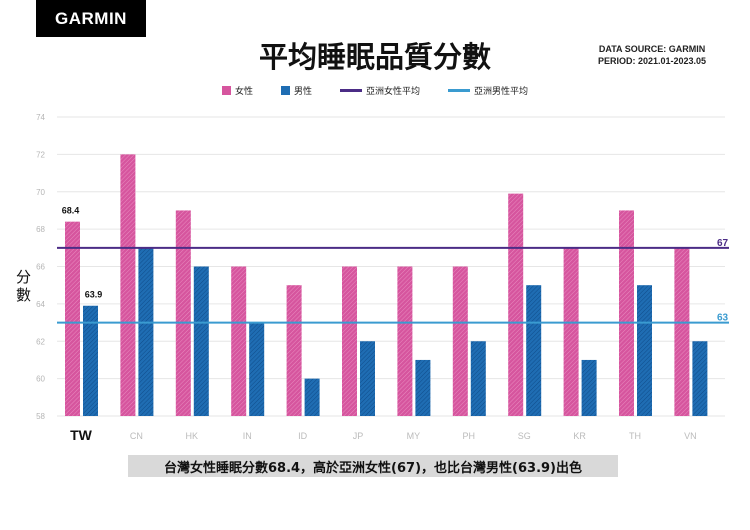 Image resolution: width=750 pixels, height=530 pixels. What do you see at coordinates (524, 436) in the screenshot?
I see `x-tick-label: SG` at bounding box center [524, 436].